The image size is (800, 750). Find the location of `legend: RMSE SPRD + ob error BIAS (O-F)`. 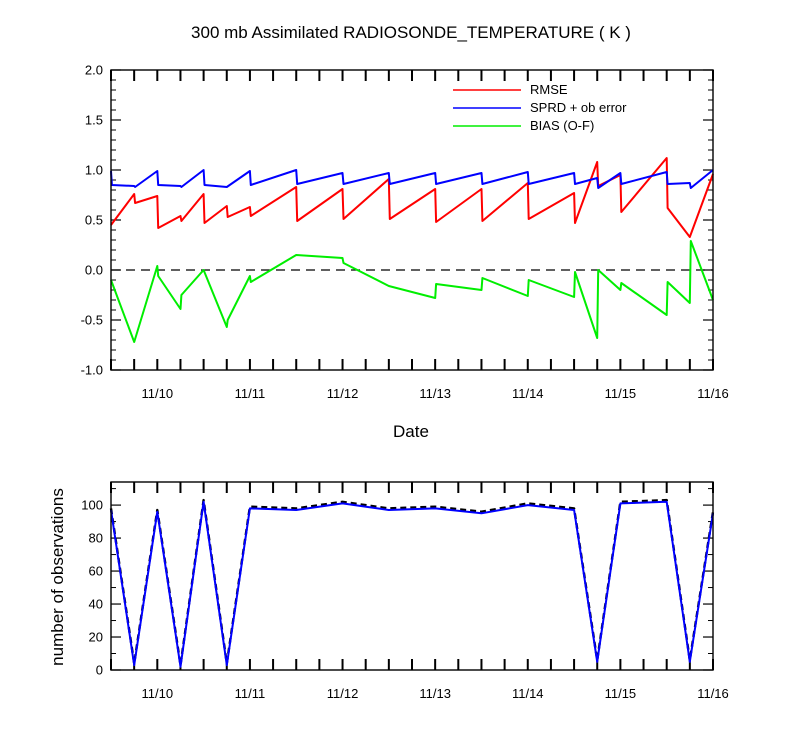

legend: RMSE SPRD + ob error BIAS (O-F) is located at coordinates (540, 107).